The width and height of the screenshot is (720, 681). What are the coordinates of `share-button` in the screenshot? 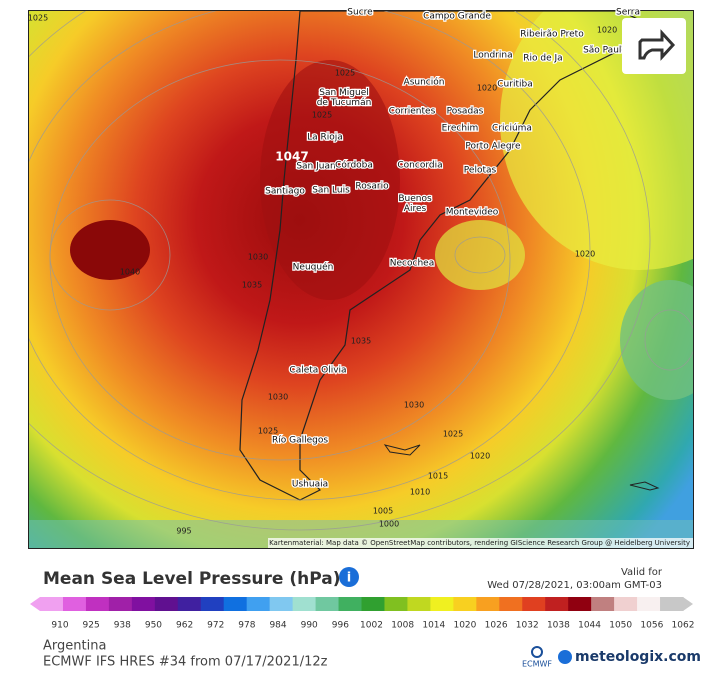 It's located at (654, 46).